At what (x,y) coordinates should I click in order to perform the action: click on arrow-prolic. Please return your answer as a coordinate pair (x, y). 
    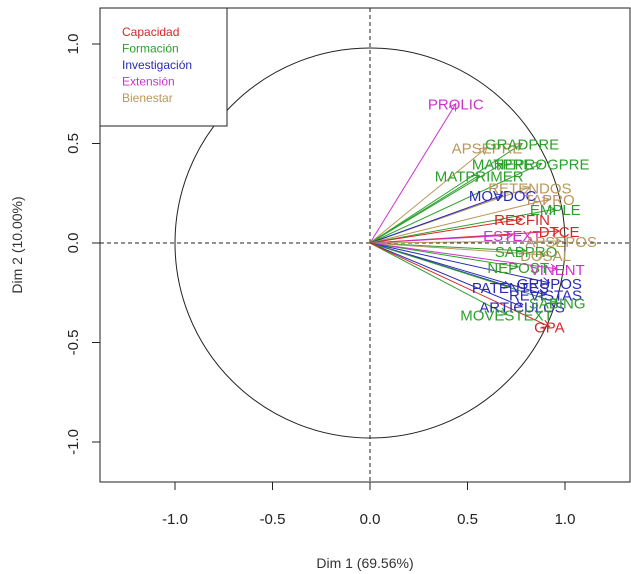
    Looking at the image, I should click on (412, 174).